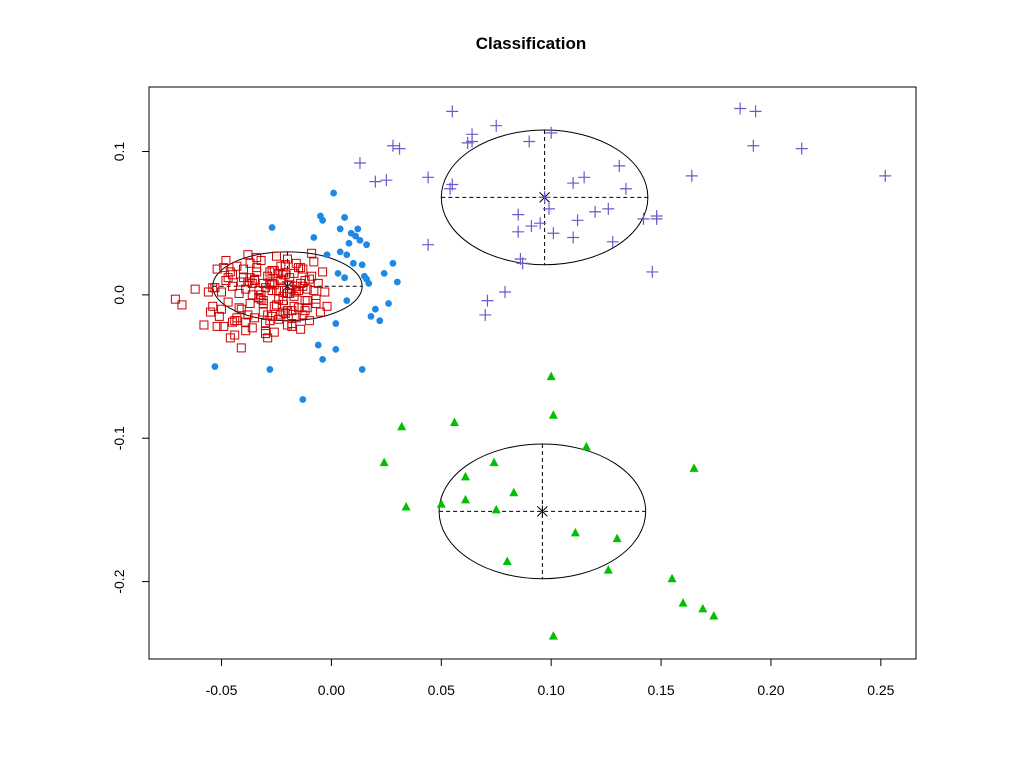 This screenshot has height=768, width=1024. What do you see at coordinates (770, 690) in the screenshot?
I see `x-tick-label: 0.20` at bounding box center [770, 690].